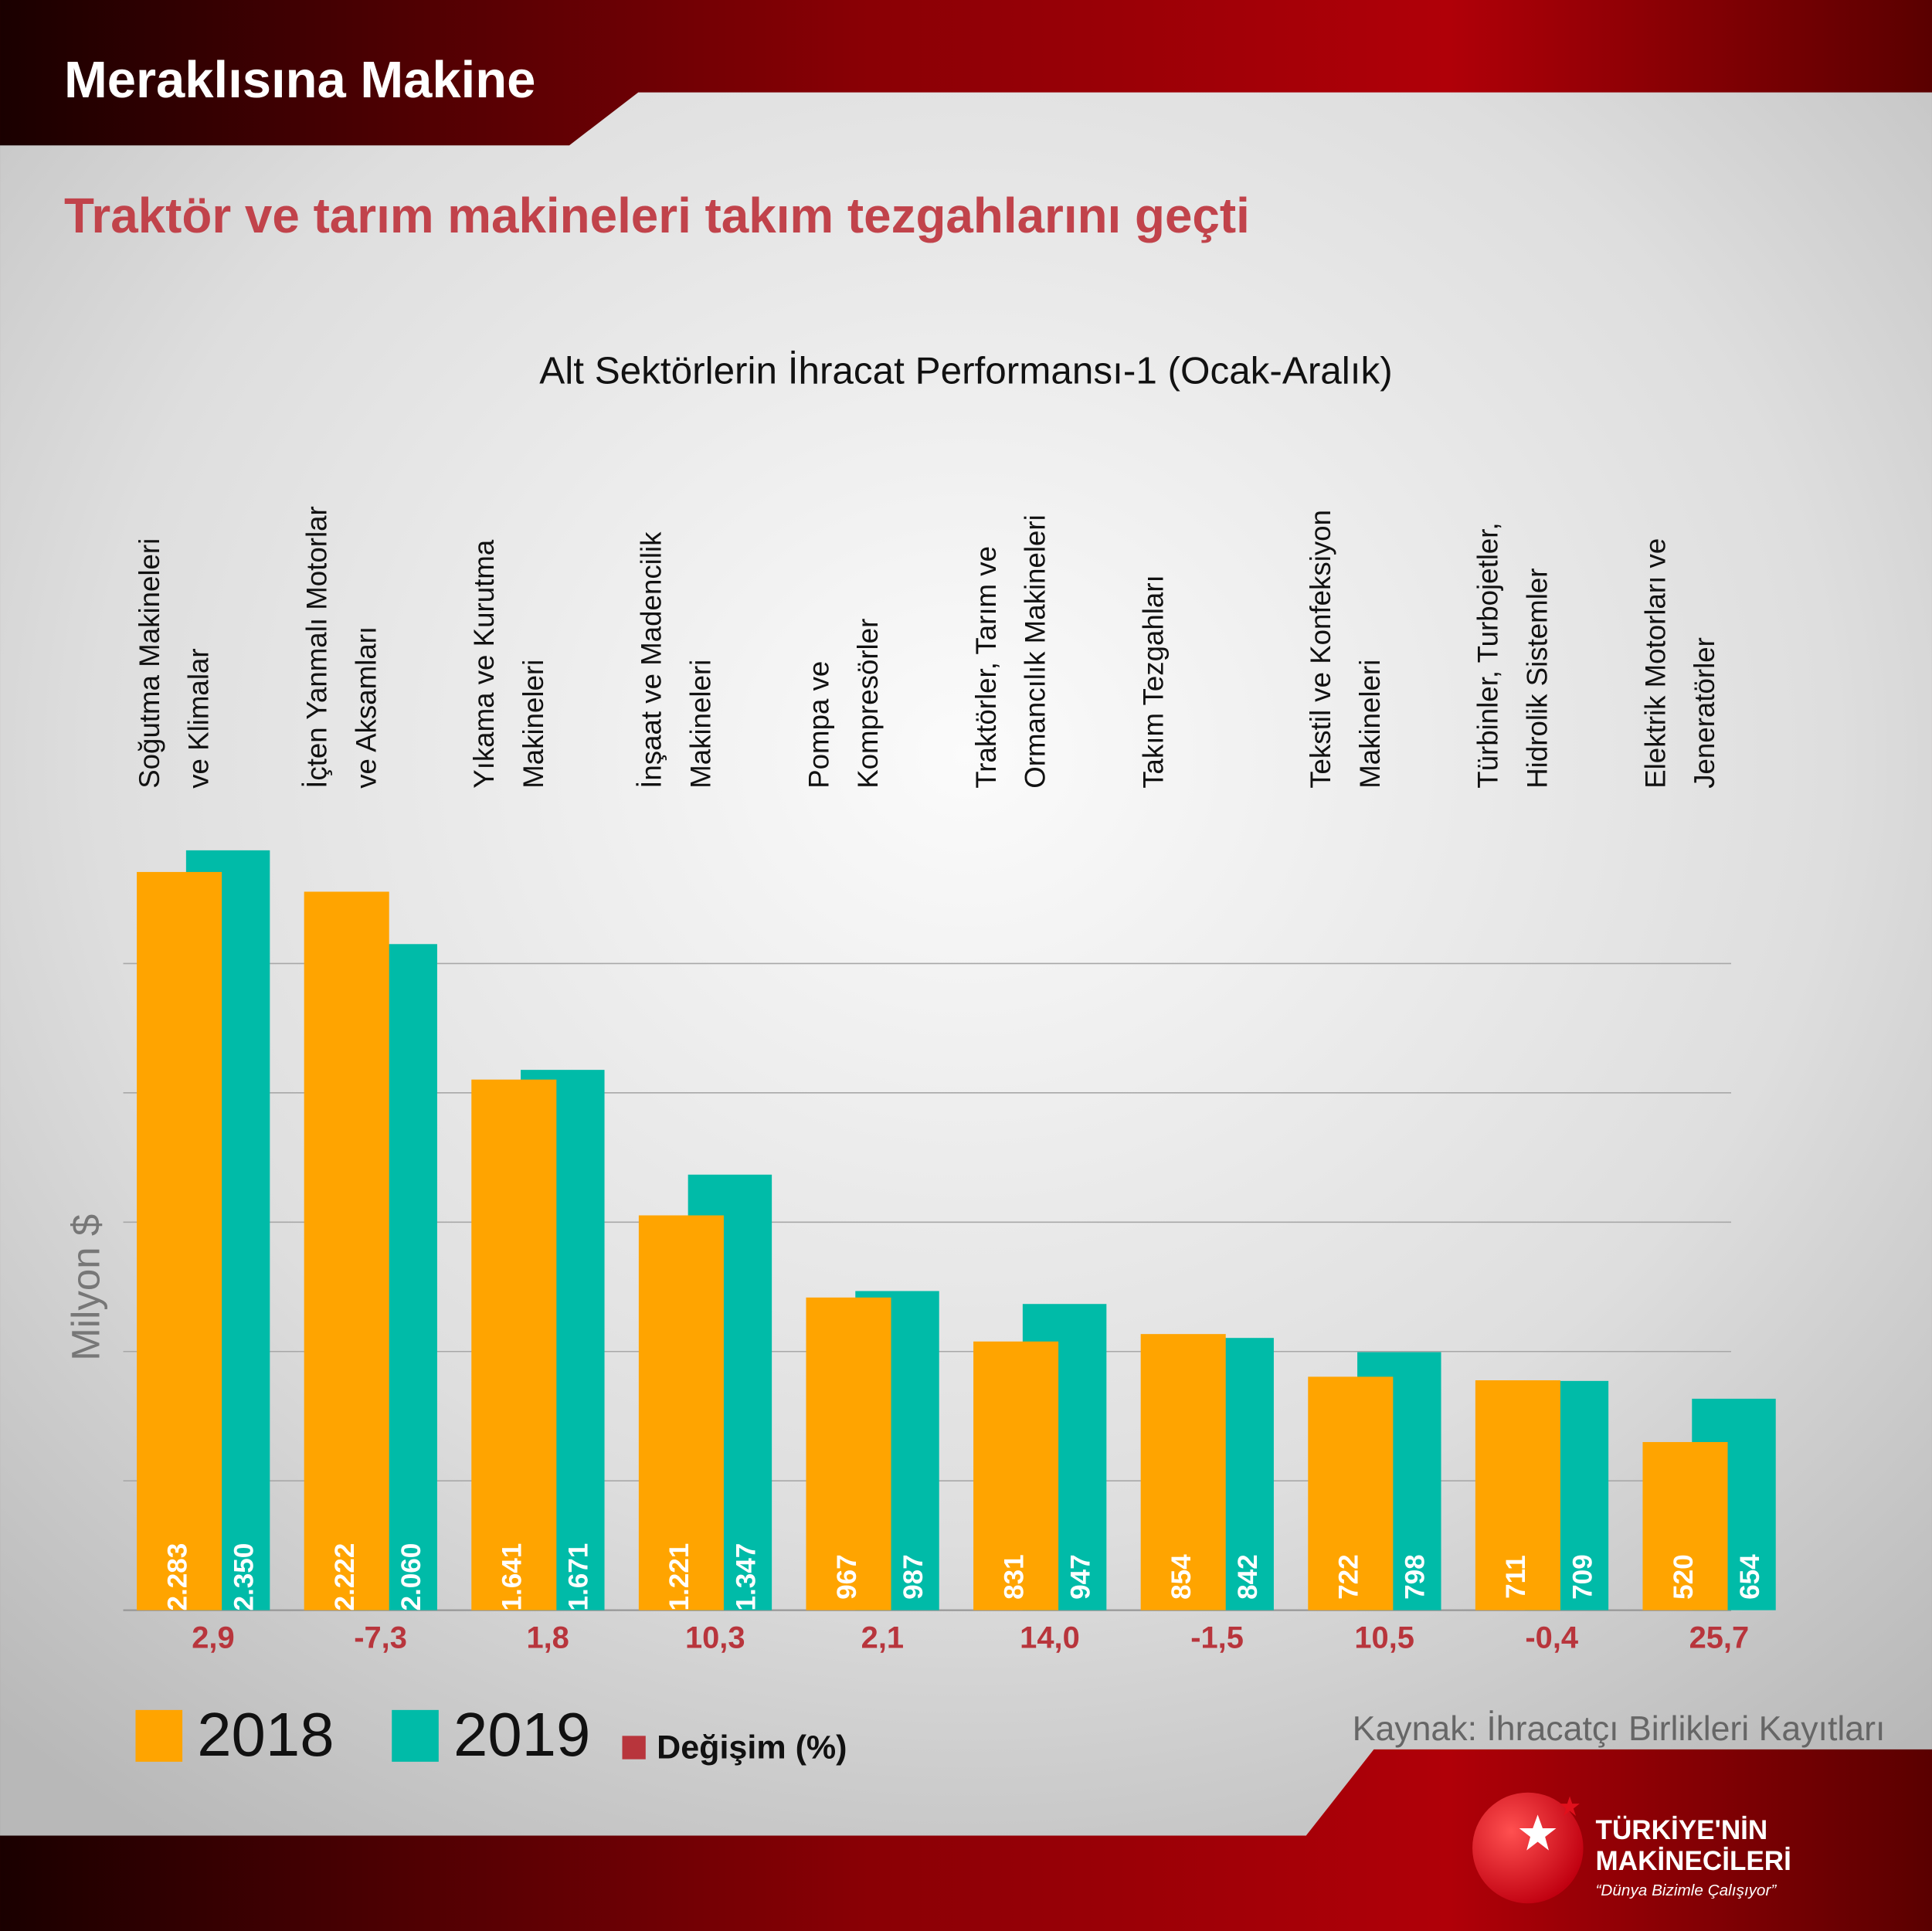 The width and height of the screenshot is (1932, 1931). I want to click on change-label: 1,8, so click(548, 1637).